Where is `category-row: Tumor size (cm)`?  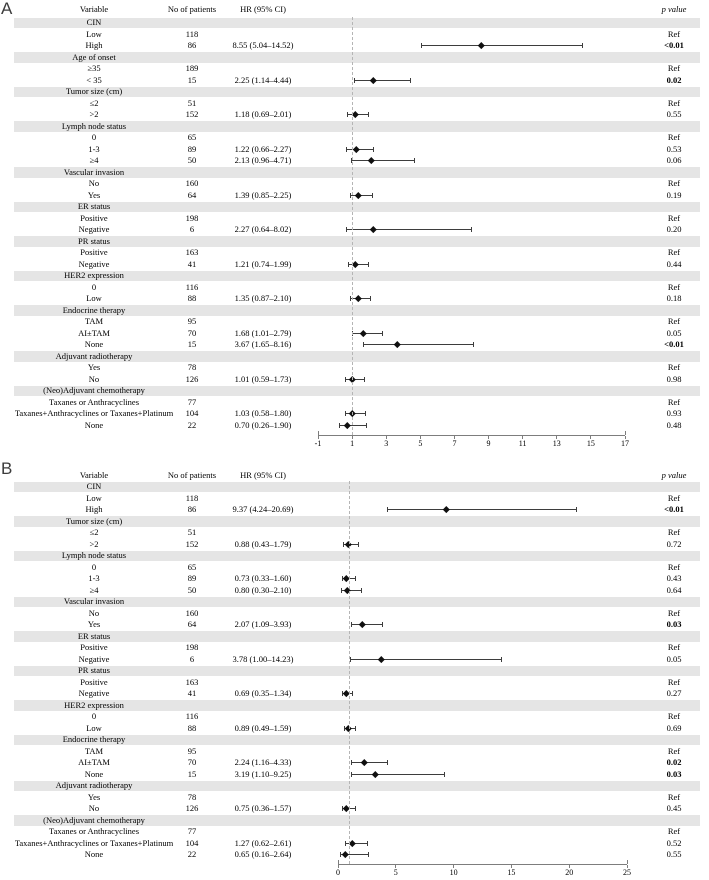 category-row: Tumor size (cm) is located at coordinates (354, 522).